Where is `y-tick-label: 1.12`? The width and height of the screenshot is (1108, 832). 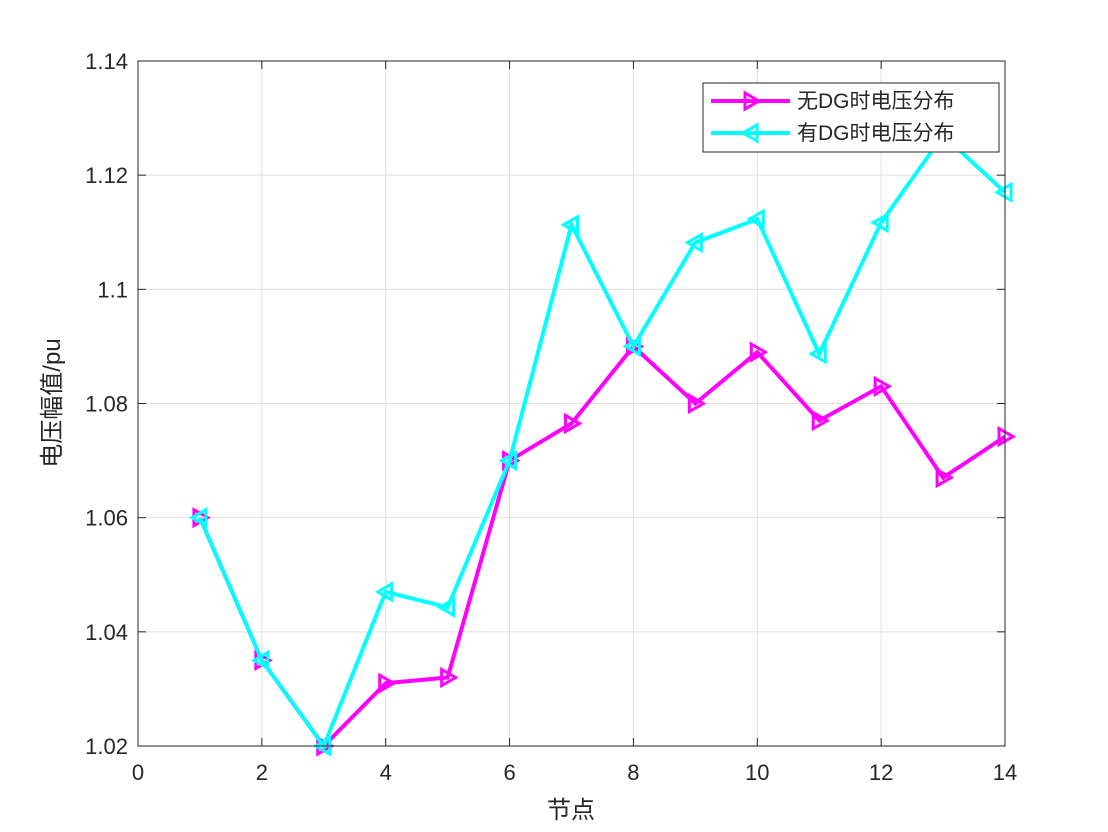
y-tick-label: 1.12 is located at coordinates (106, 175).